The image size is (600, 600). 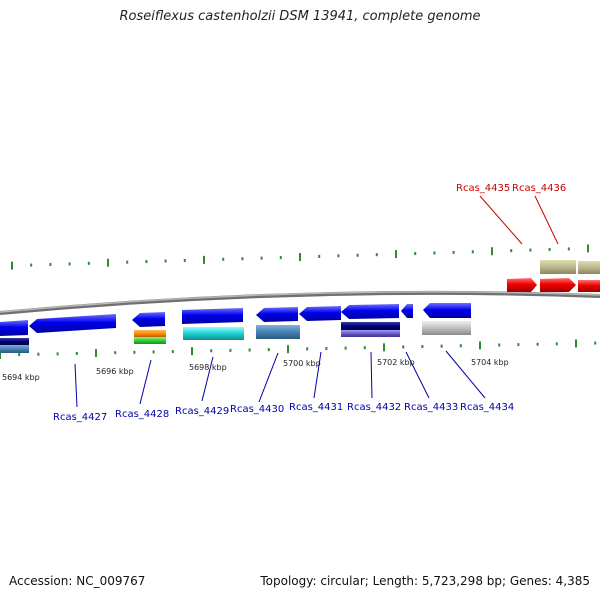 I want to click on gene-label-rcas-4427: Rcas_4427, so click(x=80, y=417).